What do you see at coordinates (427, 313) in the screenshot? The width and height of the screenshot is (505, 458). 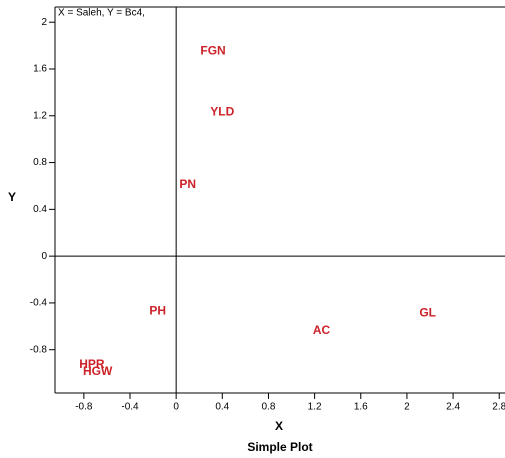 I see `point-label: GL` at bounding box center [427, 313].